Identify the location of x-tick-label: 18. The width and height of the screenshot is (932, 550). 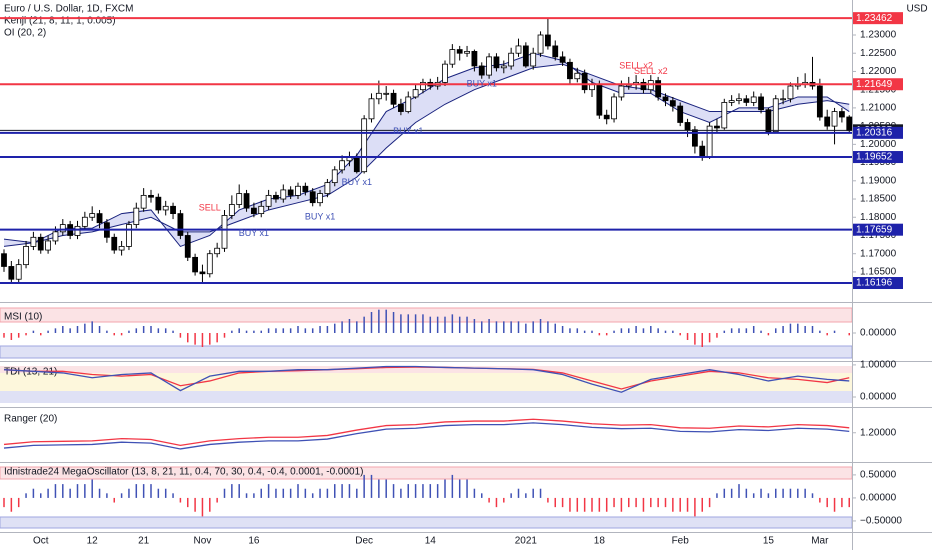
(600, 541).